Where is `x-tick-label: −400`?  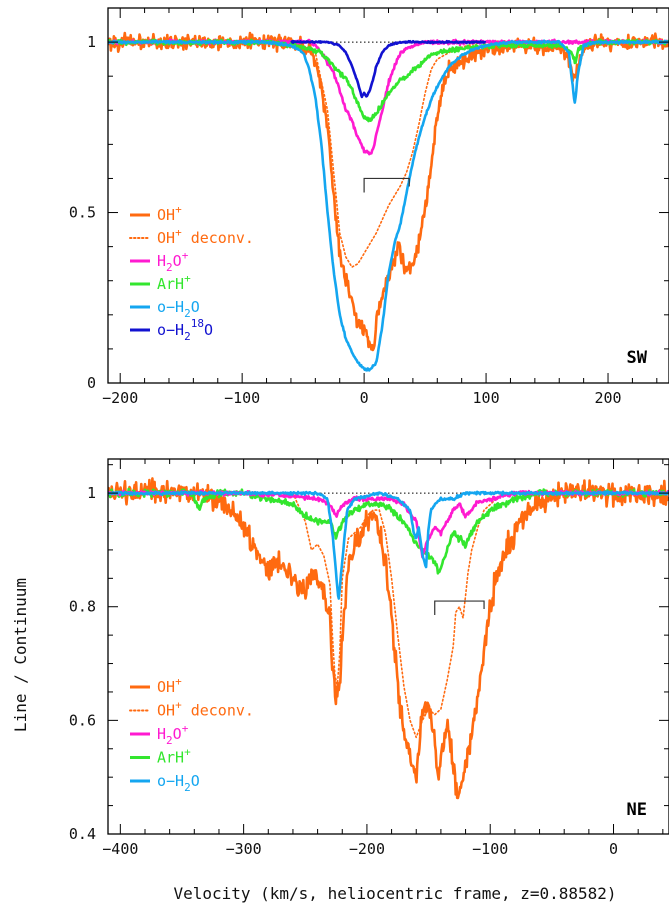 x-tick-label: −400 is located at coordinates (120, 849).